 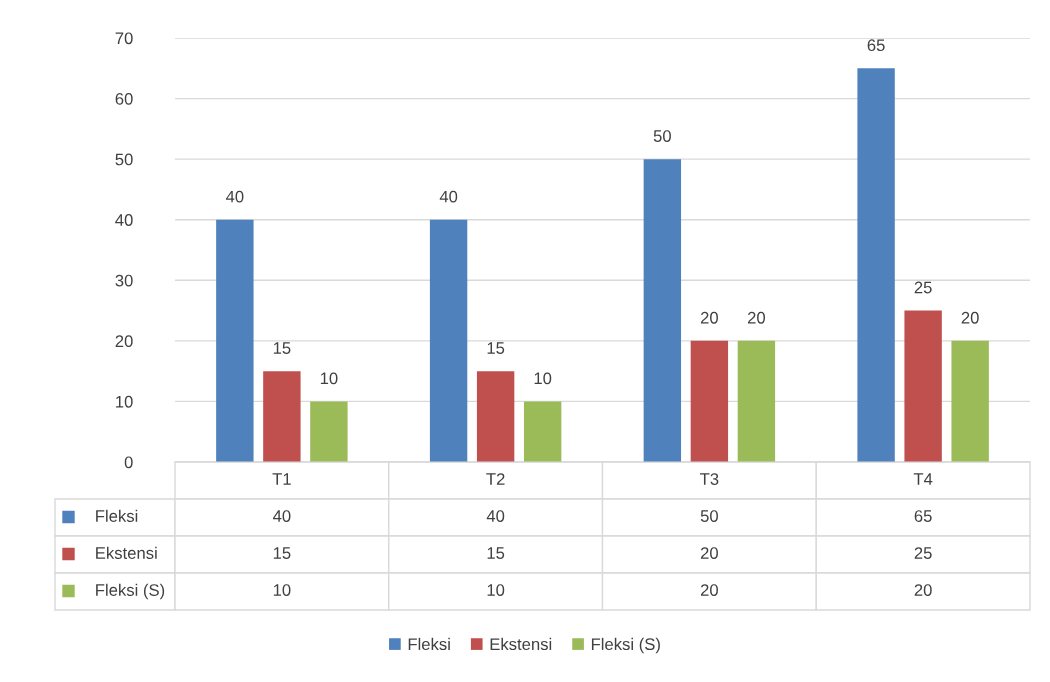 I want to click on x-tick-label: T4, so click(x=923, y=479).